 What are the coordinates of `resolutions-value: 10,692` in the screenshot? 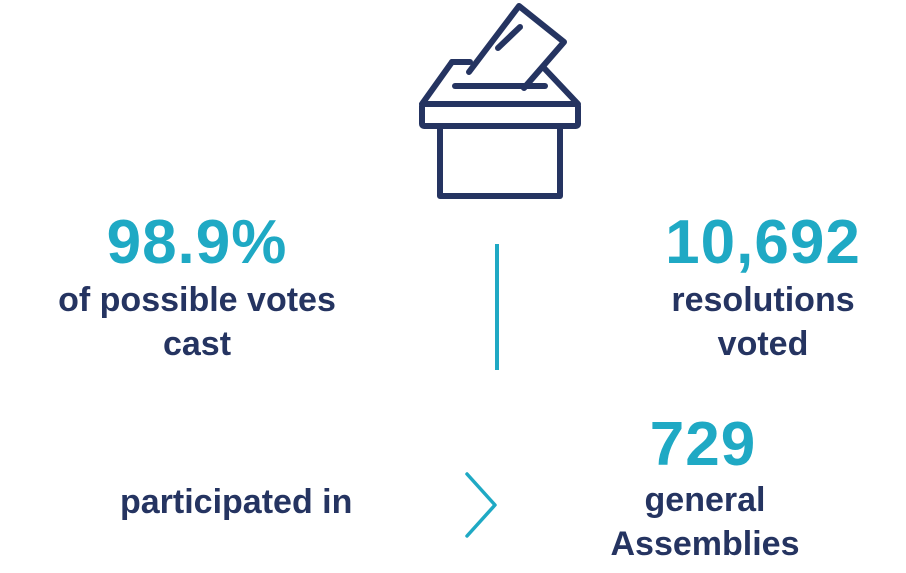 It's located at (763, 242).